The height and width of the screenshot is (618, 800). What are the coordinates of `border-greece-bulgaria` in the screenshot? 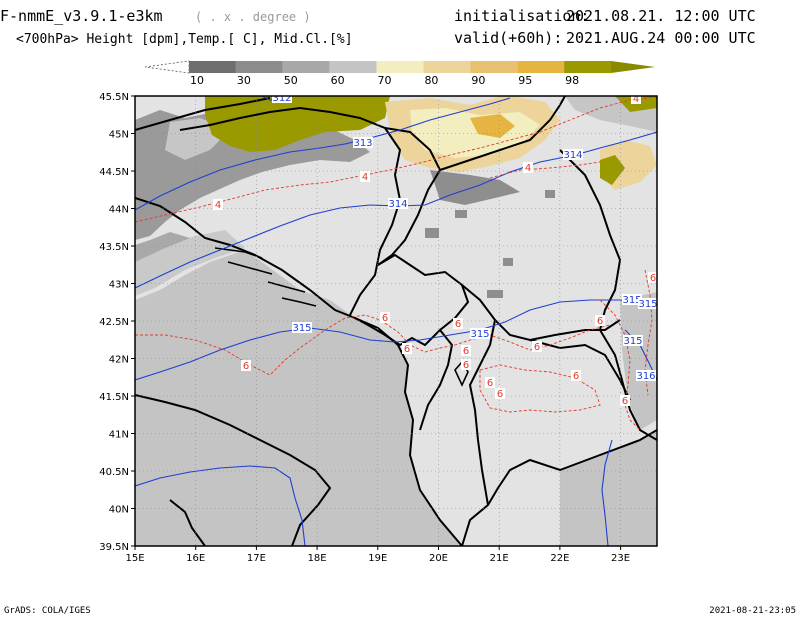 It's located at (580, 370).